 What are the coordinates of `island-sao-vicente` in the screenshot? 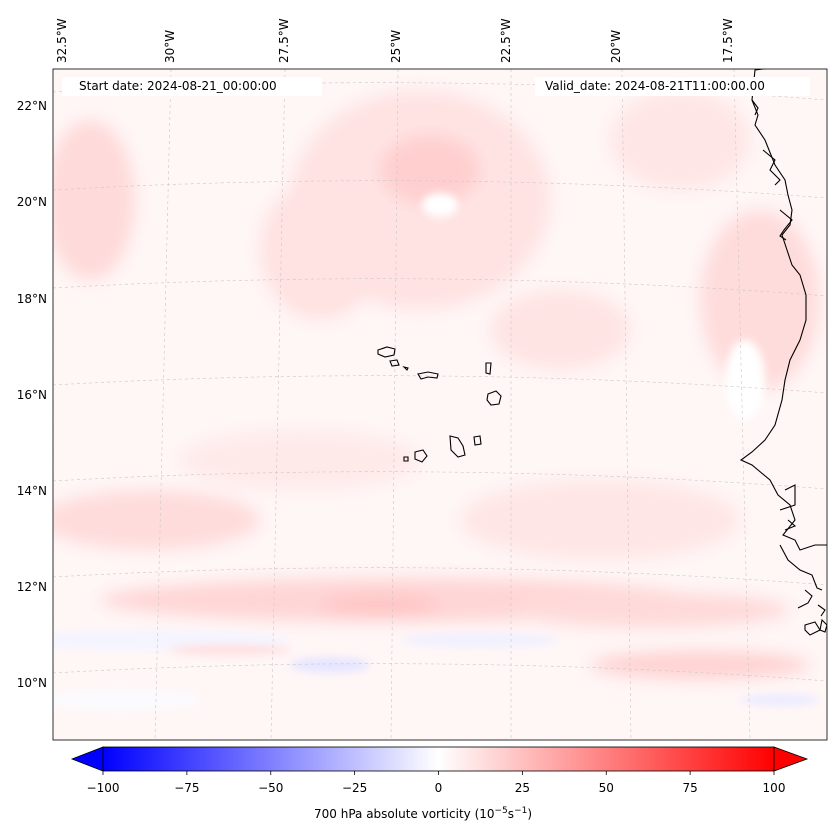 It's located at (394, 363).